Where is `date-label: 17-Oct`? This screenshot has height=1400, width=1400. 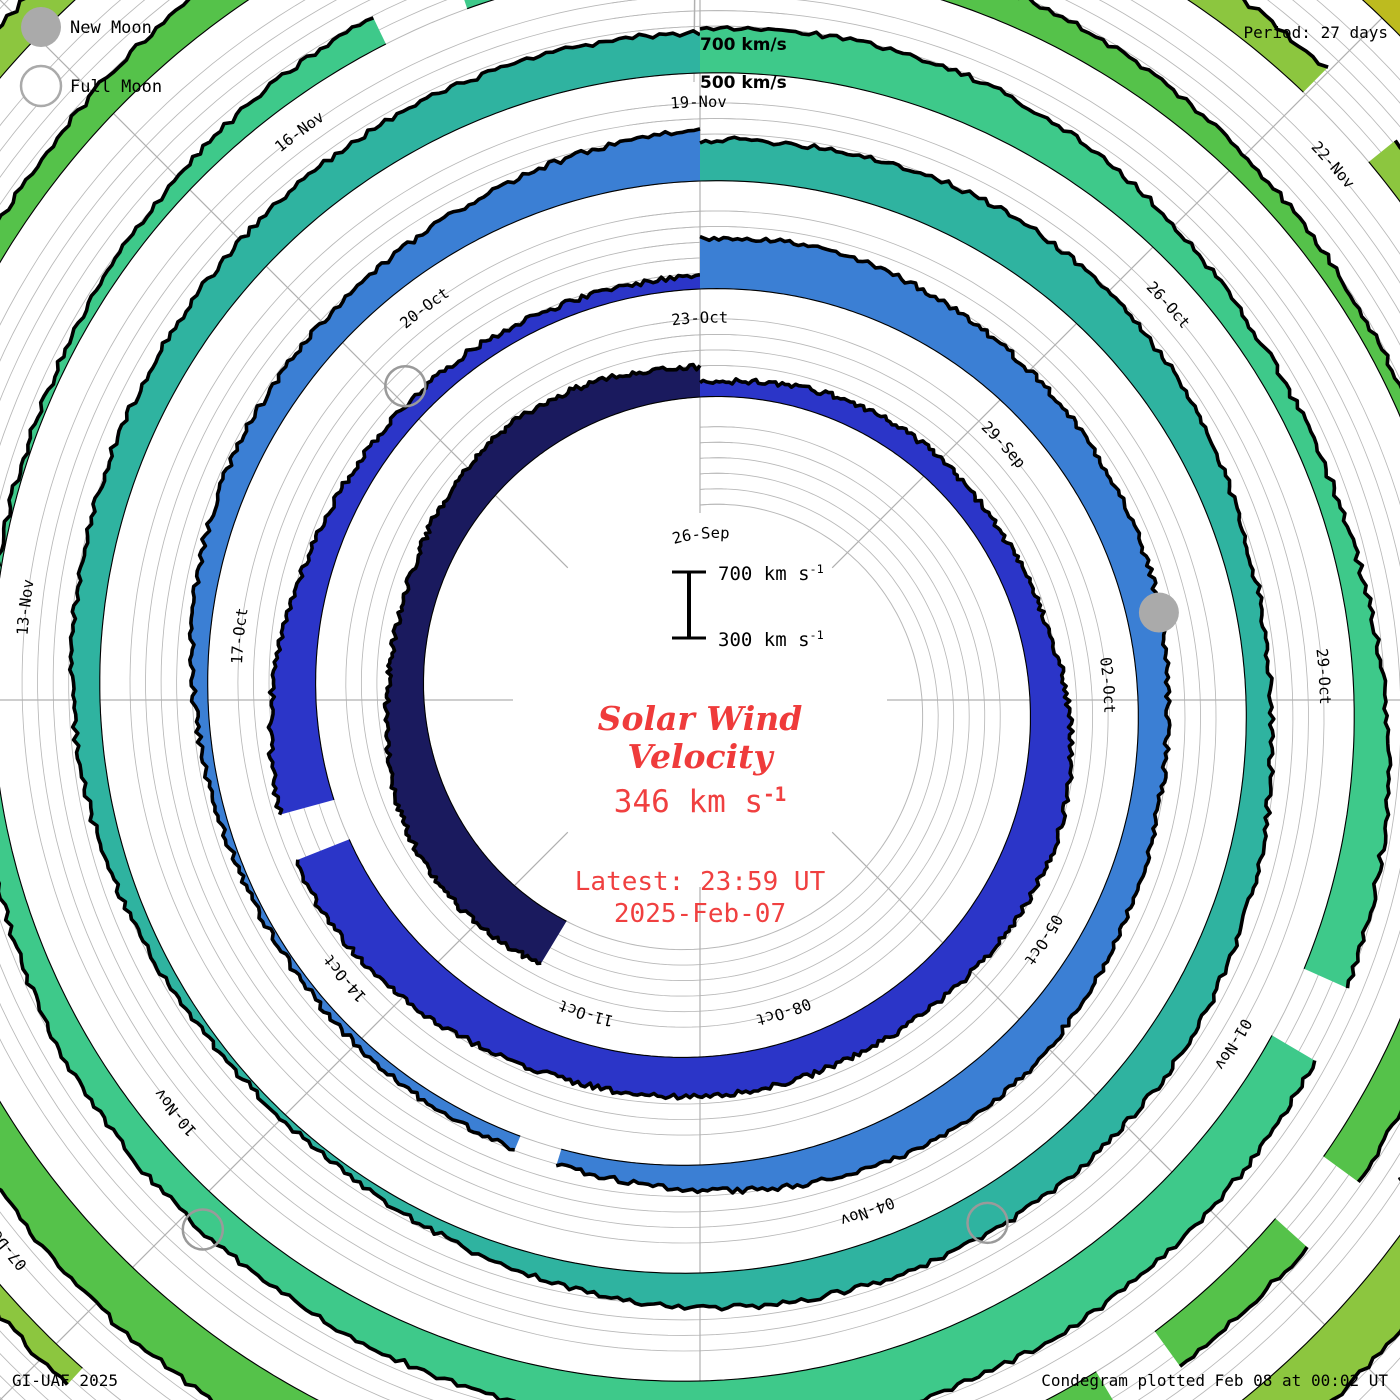
date-label: 17-Oct is located at coordinates (240, 635).